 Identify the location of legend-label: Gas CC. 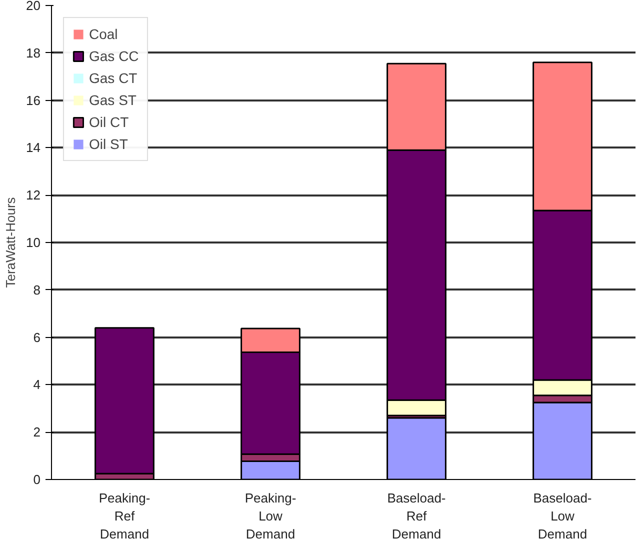
(114, 56).